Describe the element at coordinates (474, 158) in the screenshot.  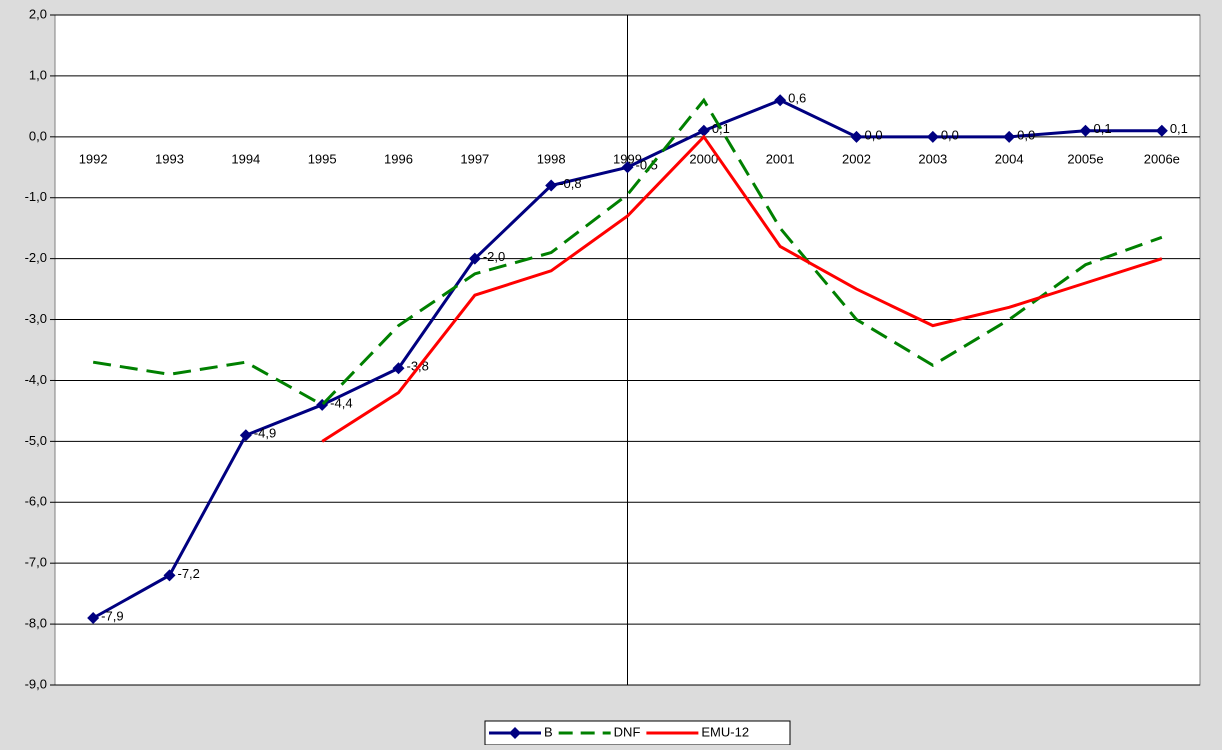
I see `x-tick-label: 1997` at that location.